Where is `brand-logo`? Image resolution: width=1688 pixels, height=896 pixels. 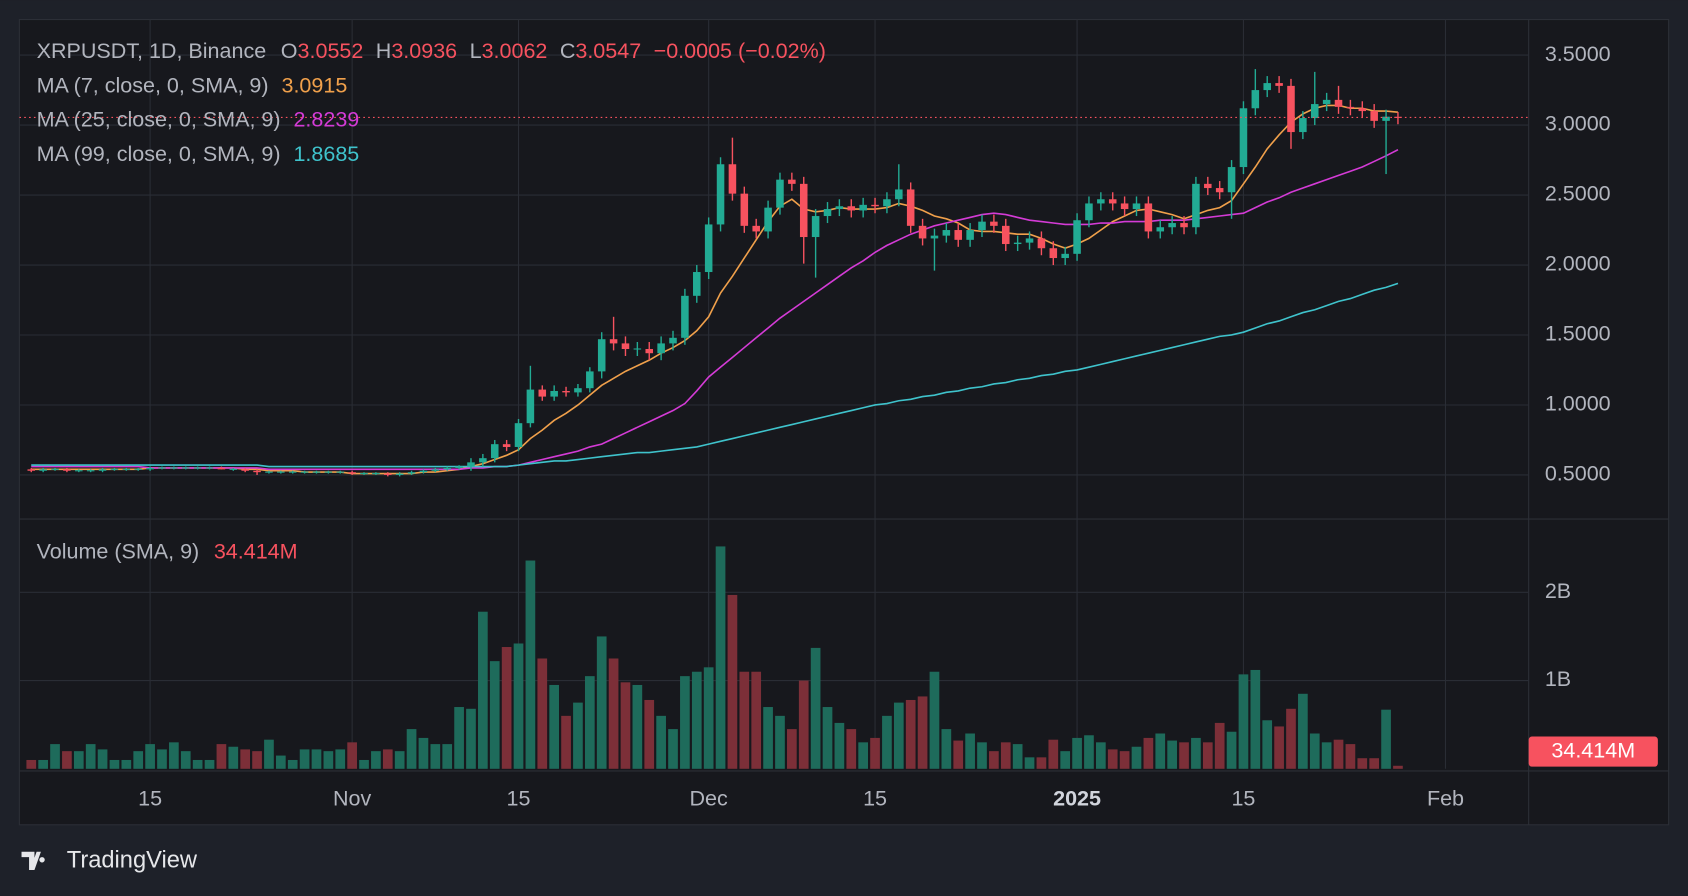
brand-logo is located at coordinates (33, 860).